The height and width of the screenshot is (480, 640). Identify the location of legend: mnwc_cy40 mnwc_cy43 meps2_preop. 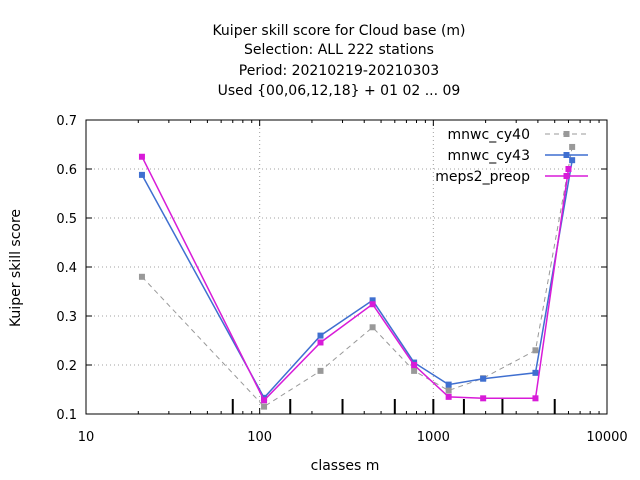
(511, 156).